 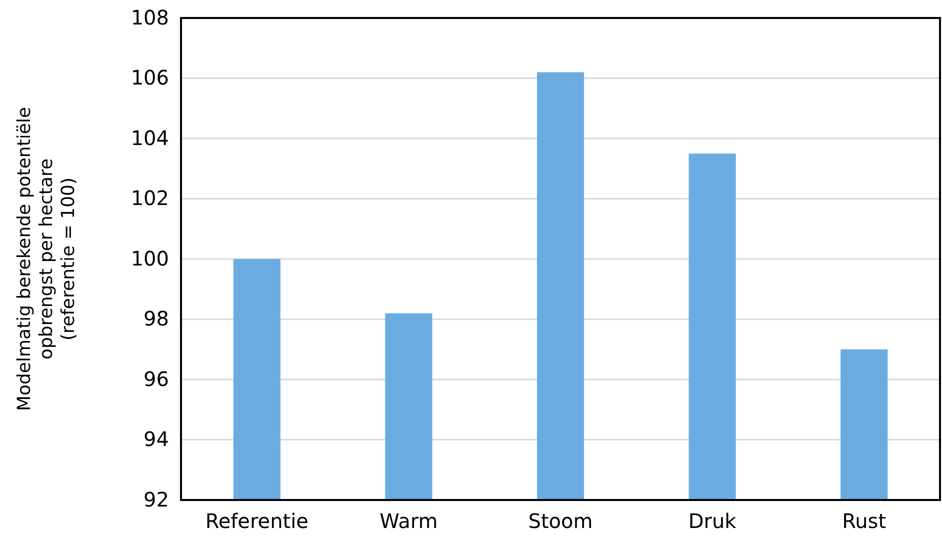 What do you see at coordinates (156, 378) in the screenshot?
I see `y-tick-label: 96` at bounding box center [156, 378].